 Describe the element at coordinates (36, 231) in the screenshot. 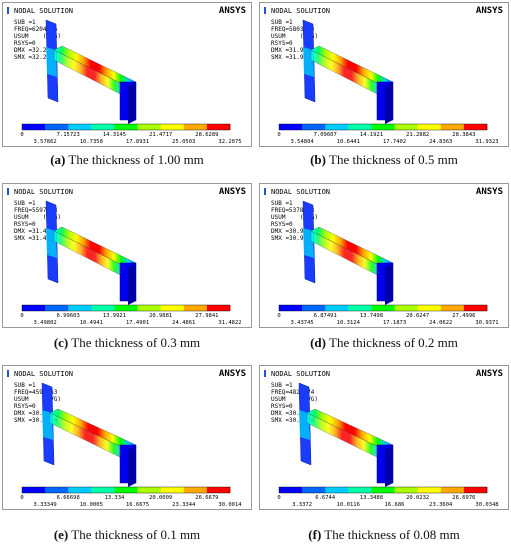

I see `info-line: DMX =31.4822` at that location.